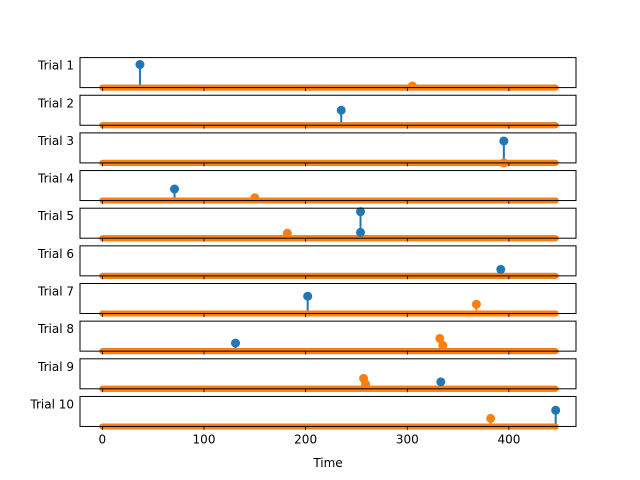  I want to click on trial-label: Trial 7, so click(55, 292).